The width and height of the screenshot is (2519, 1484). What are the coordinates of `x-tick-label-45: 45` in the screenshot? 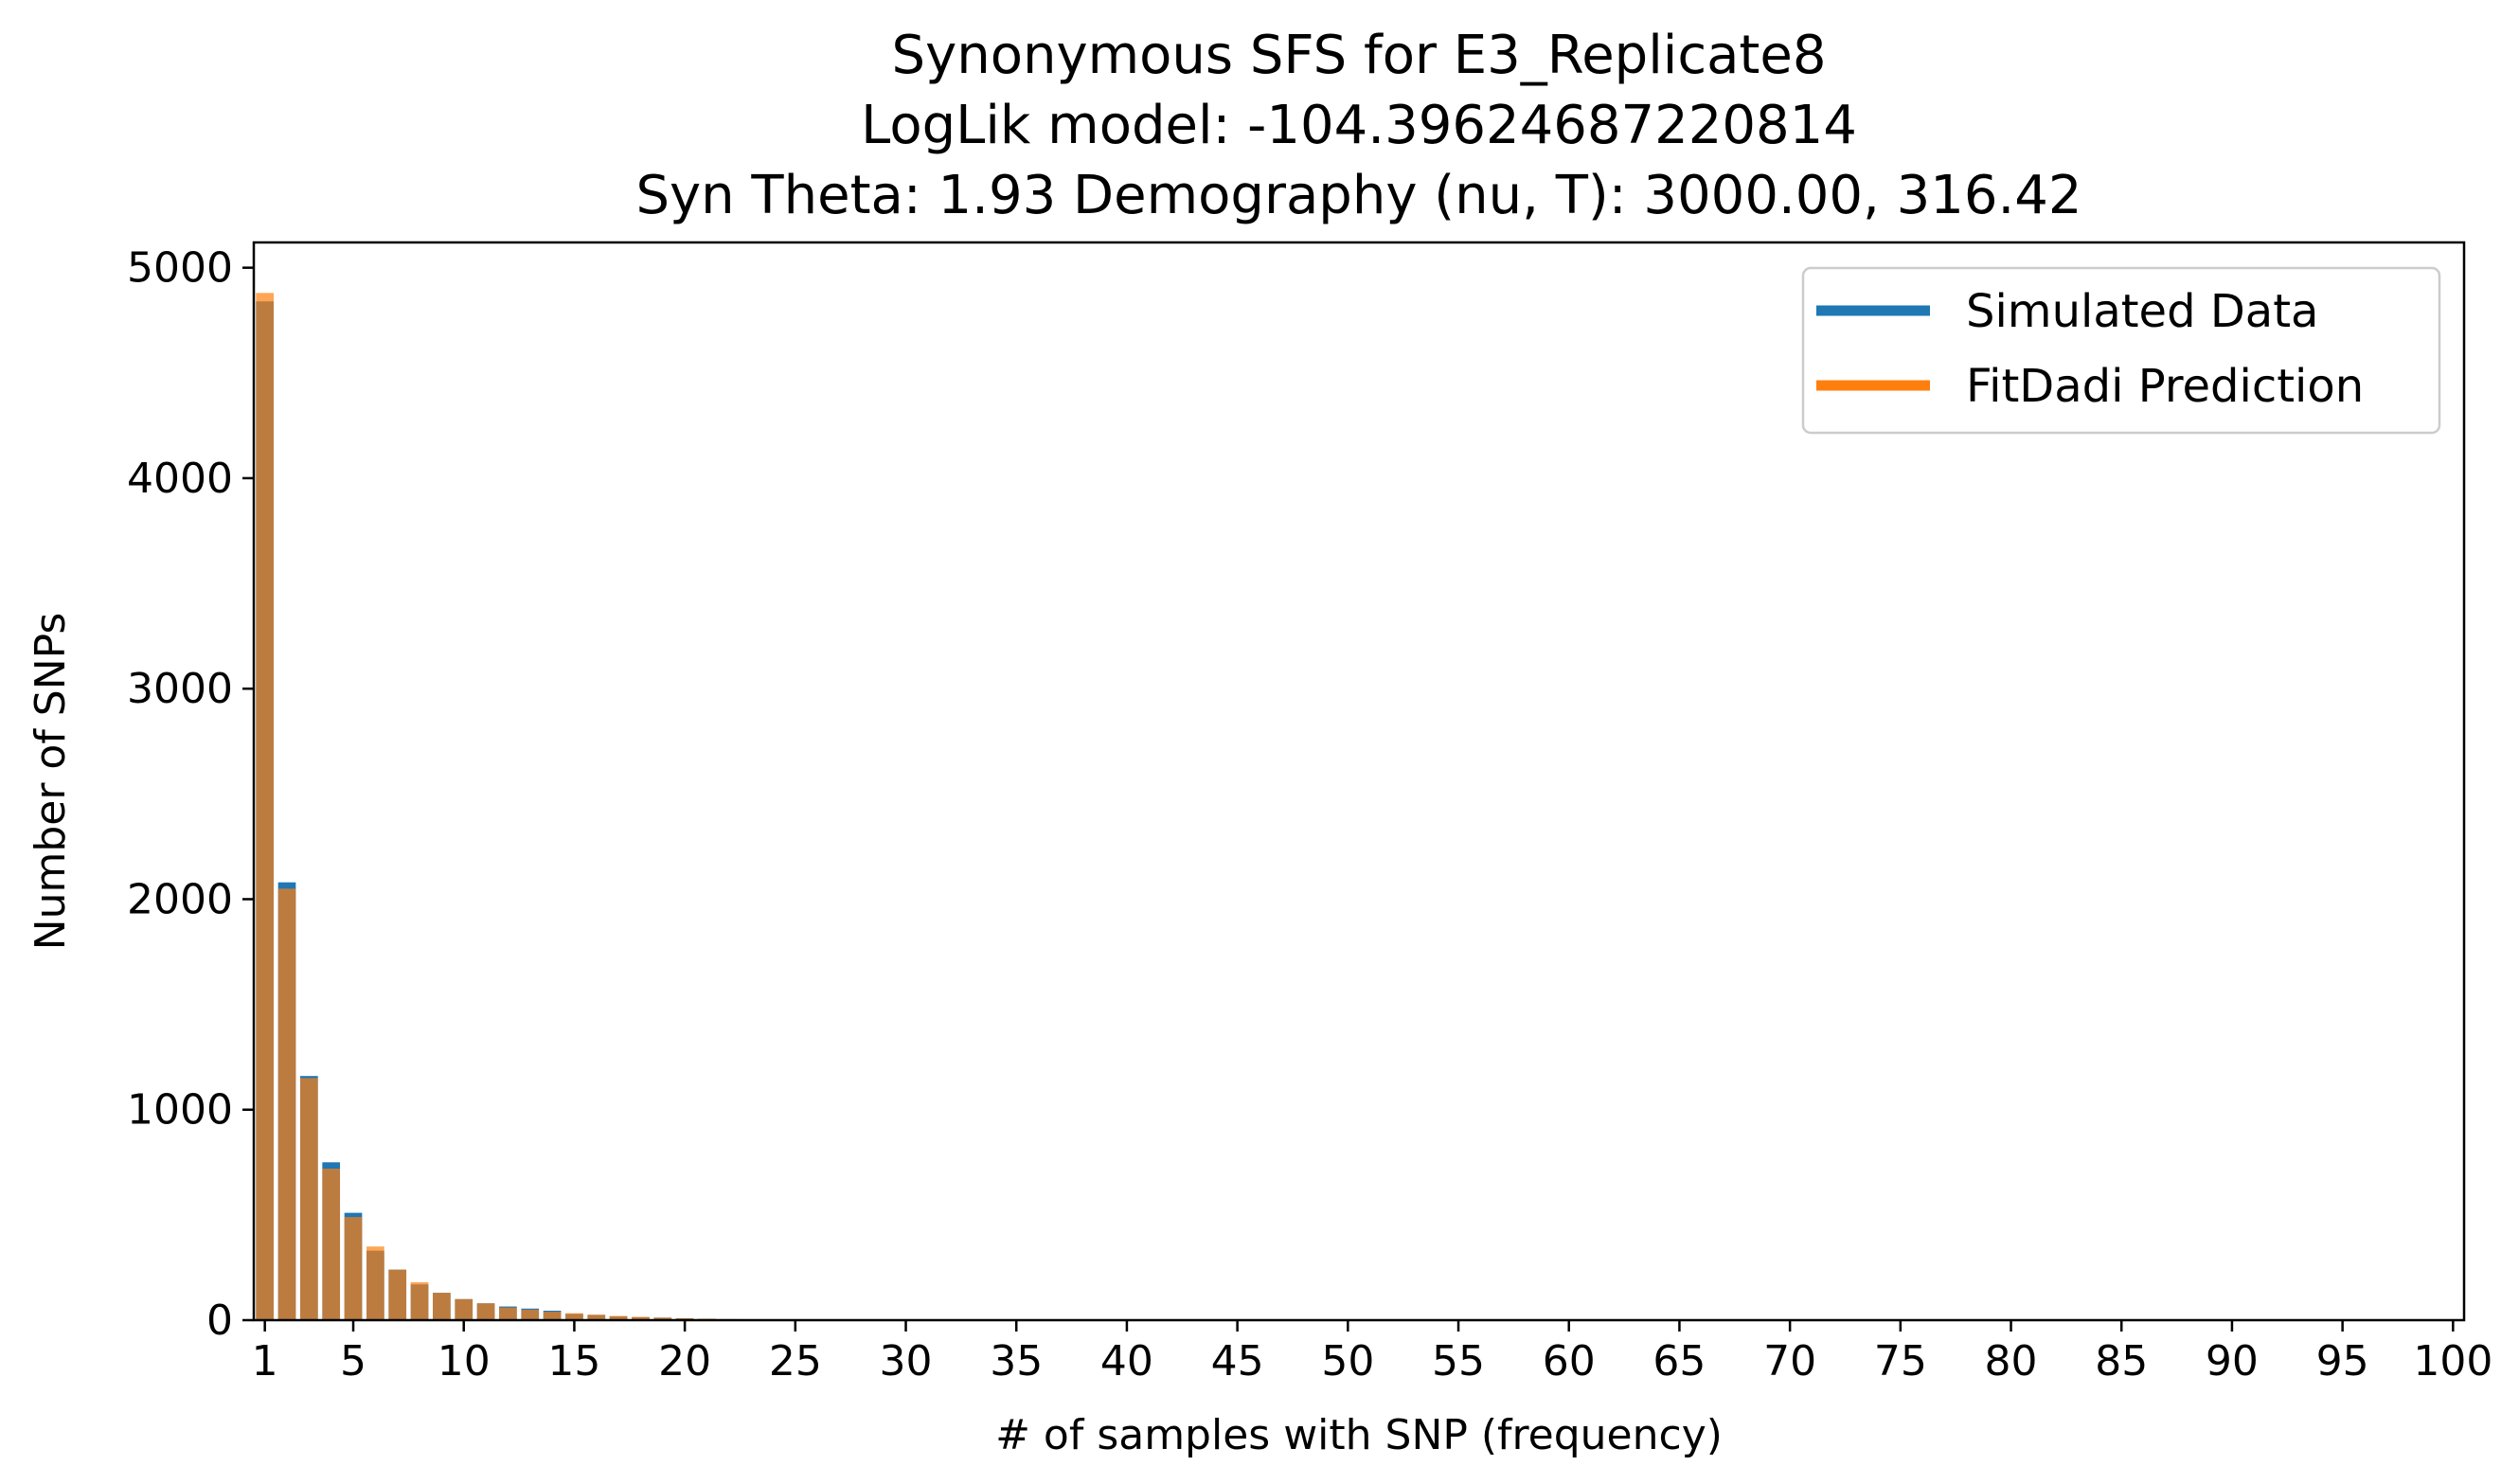 It's located at (1237, 1361).